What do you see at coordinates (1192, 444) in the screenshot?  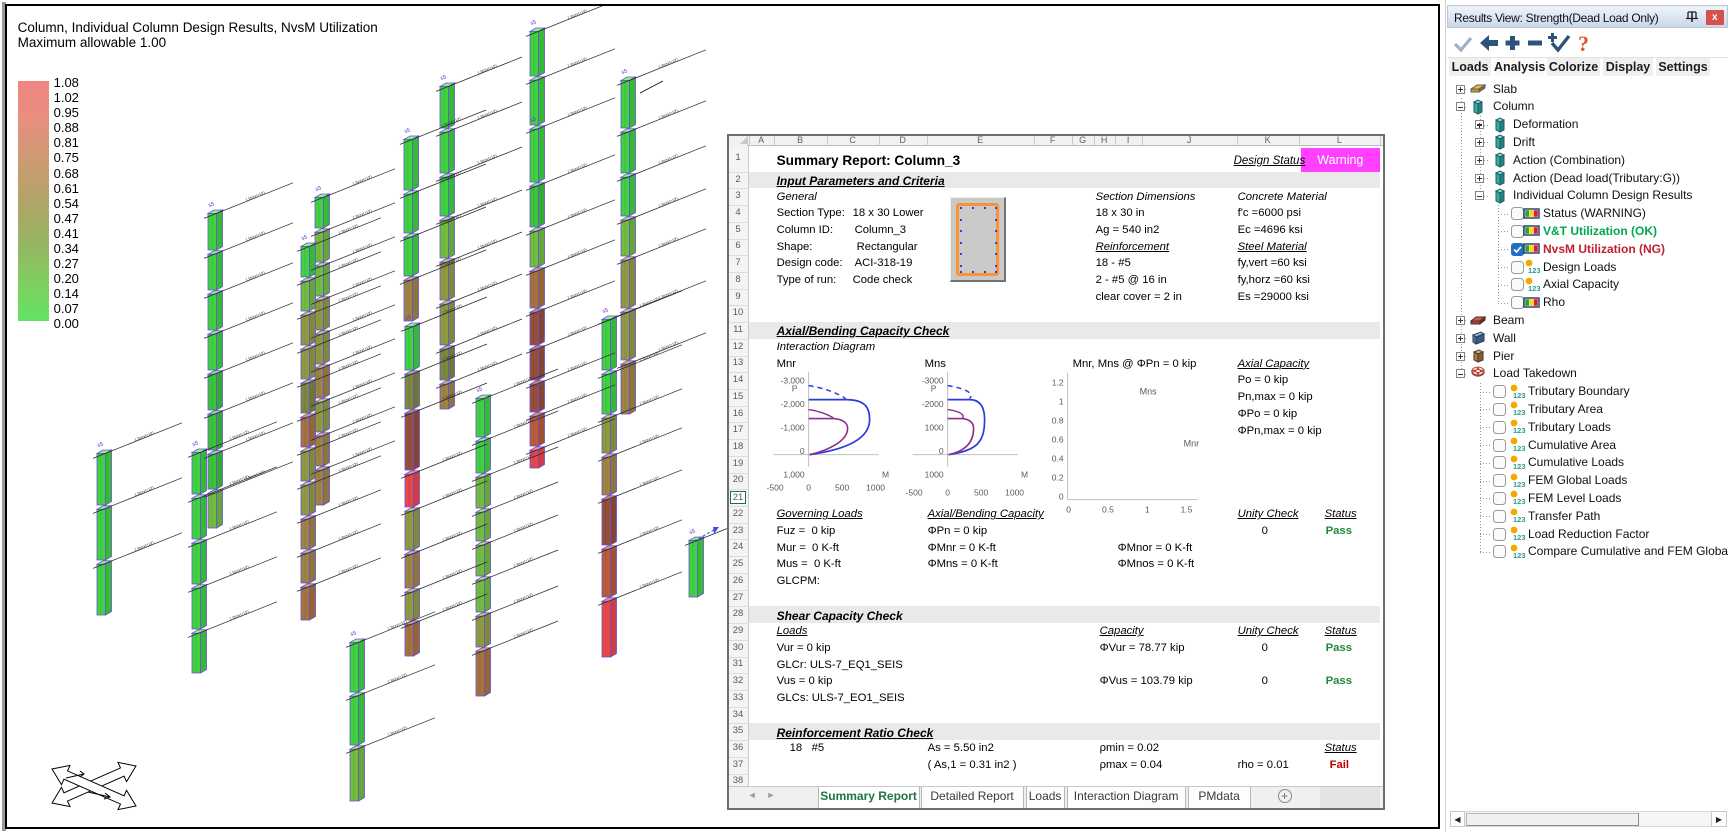 I see `svg-text: Mnr` at bounding box center [1192, 444].